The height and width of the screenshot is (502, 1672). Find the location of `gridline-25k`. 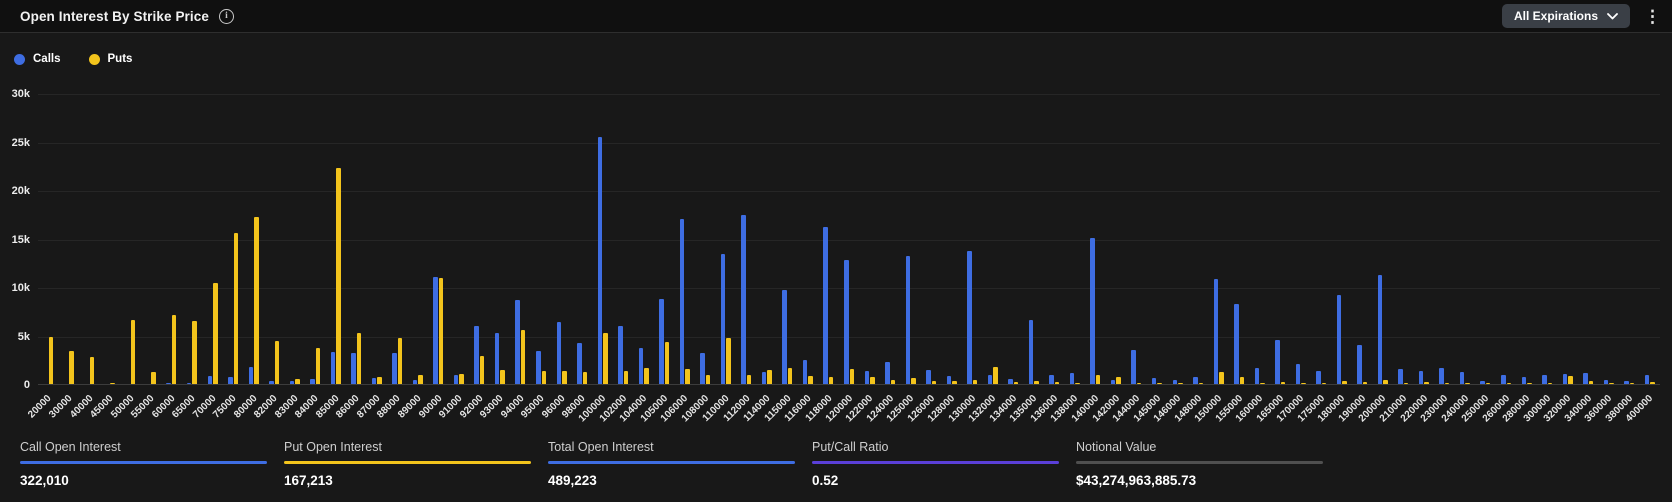

gridline-25k is located at coordinates (849, 143).